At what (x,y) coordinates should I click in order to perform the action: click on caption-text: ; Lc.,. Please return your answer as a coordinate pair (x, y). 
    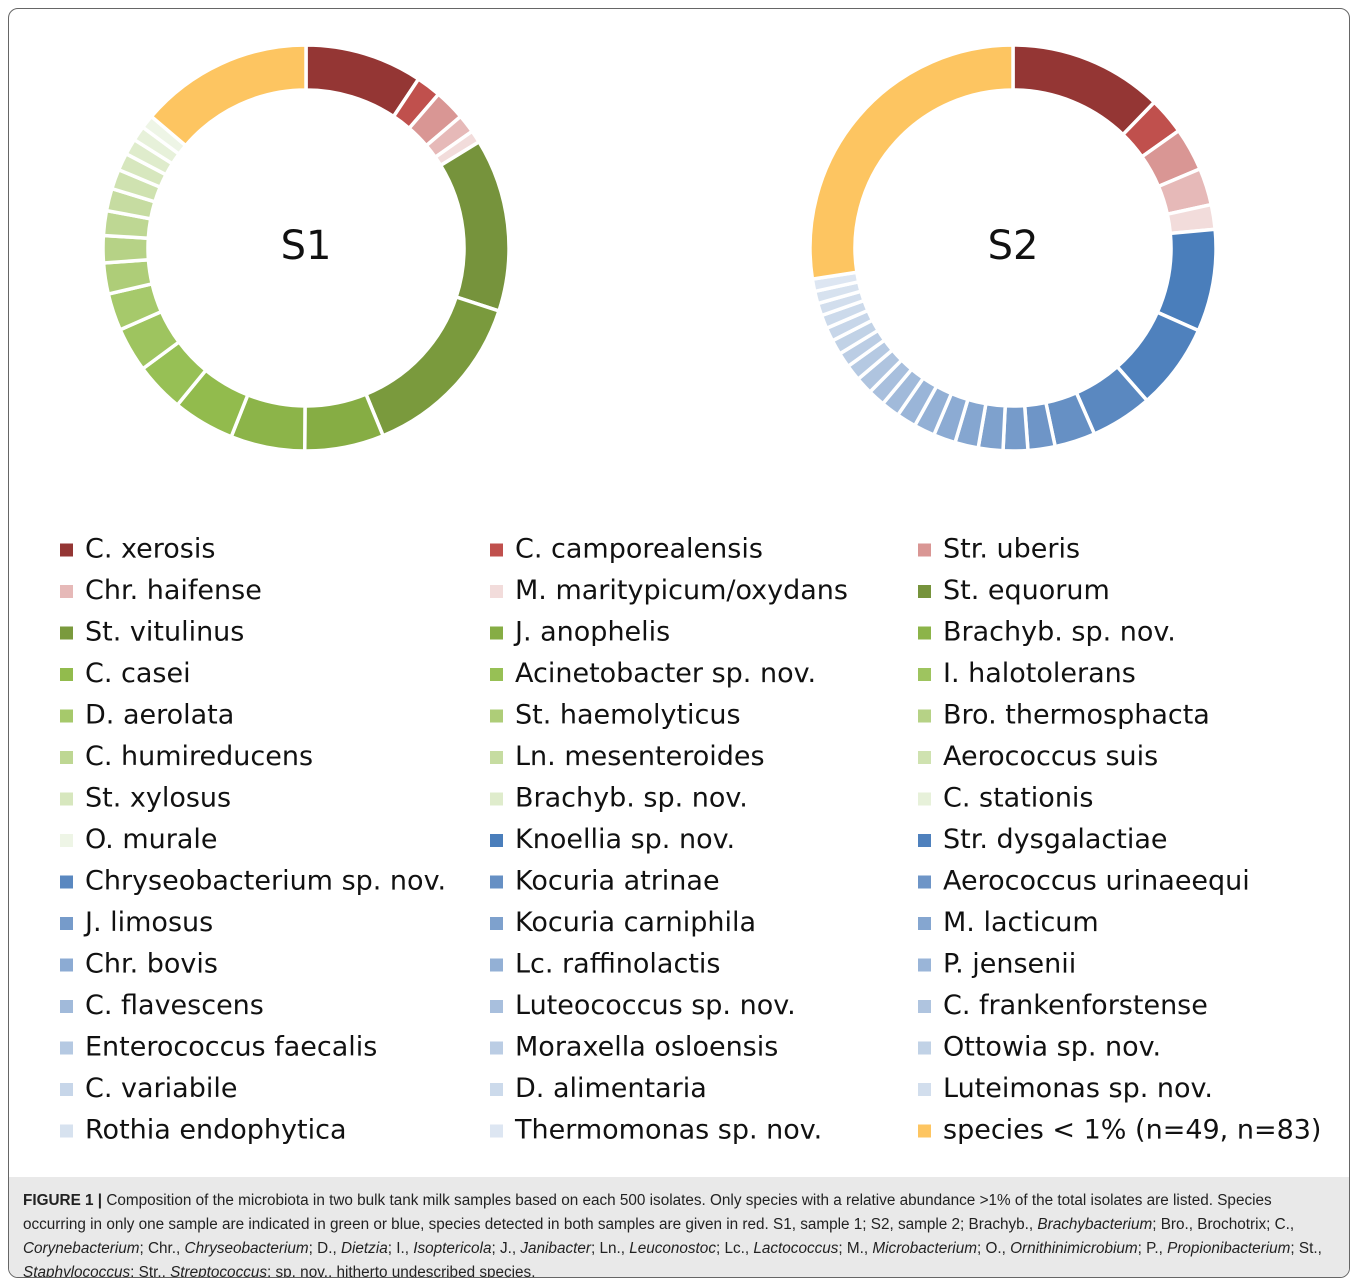
    Looking at the image, I should click on (734, 1248).